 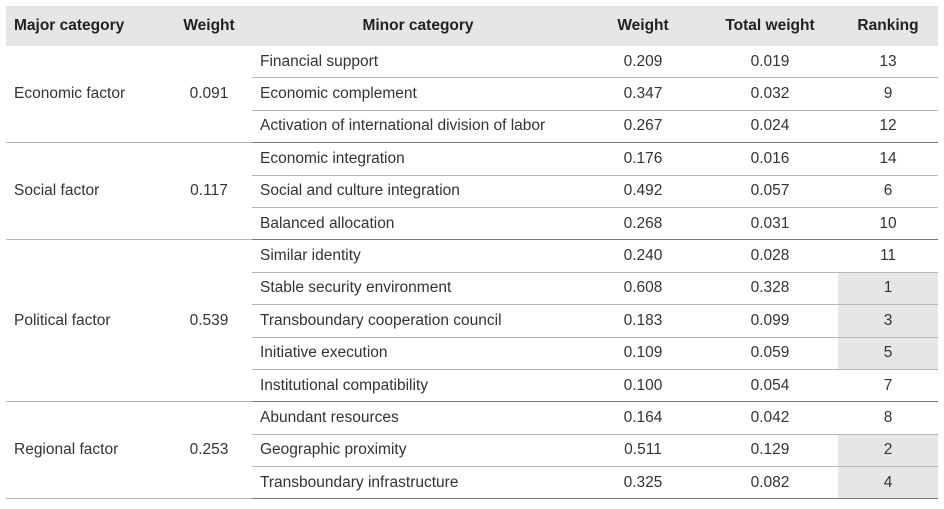 What do you see at coordinates (888, 451) in the screenshot?
I see `ranking-cell: 2` at bounding box center [888, 451].